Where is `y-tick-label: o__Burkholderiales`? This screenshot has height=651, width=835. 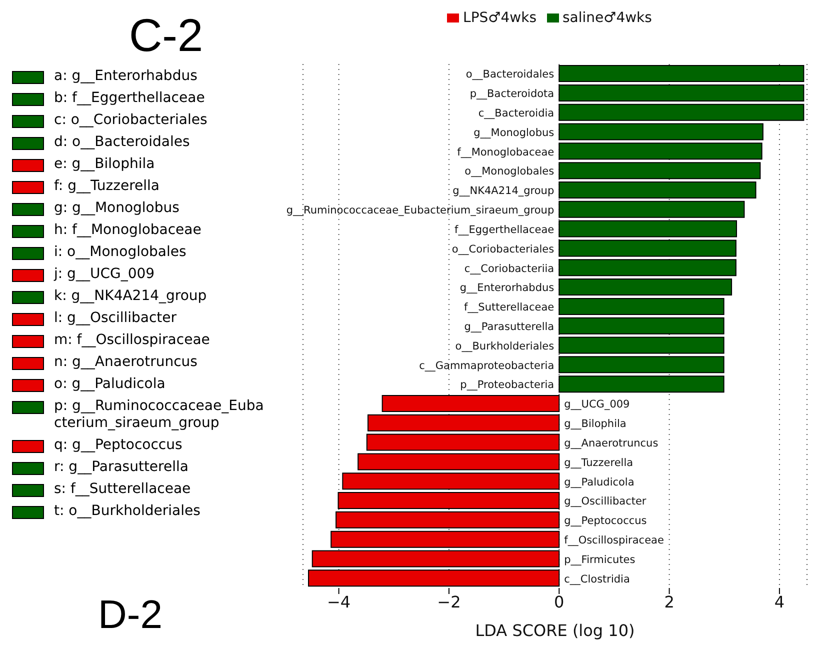 y-tick-label: o__Burkholderiales is located at coordinates (504, 346).